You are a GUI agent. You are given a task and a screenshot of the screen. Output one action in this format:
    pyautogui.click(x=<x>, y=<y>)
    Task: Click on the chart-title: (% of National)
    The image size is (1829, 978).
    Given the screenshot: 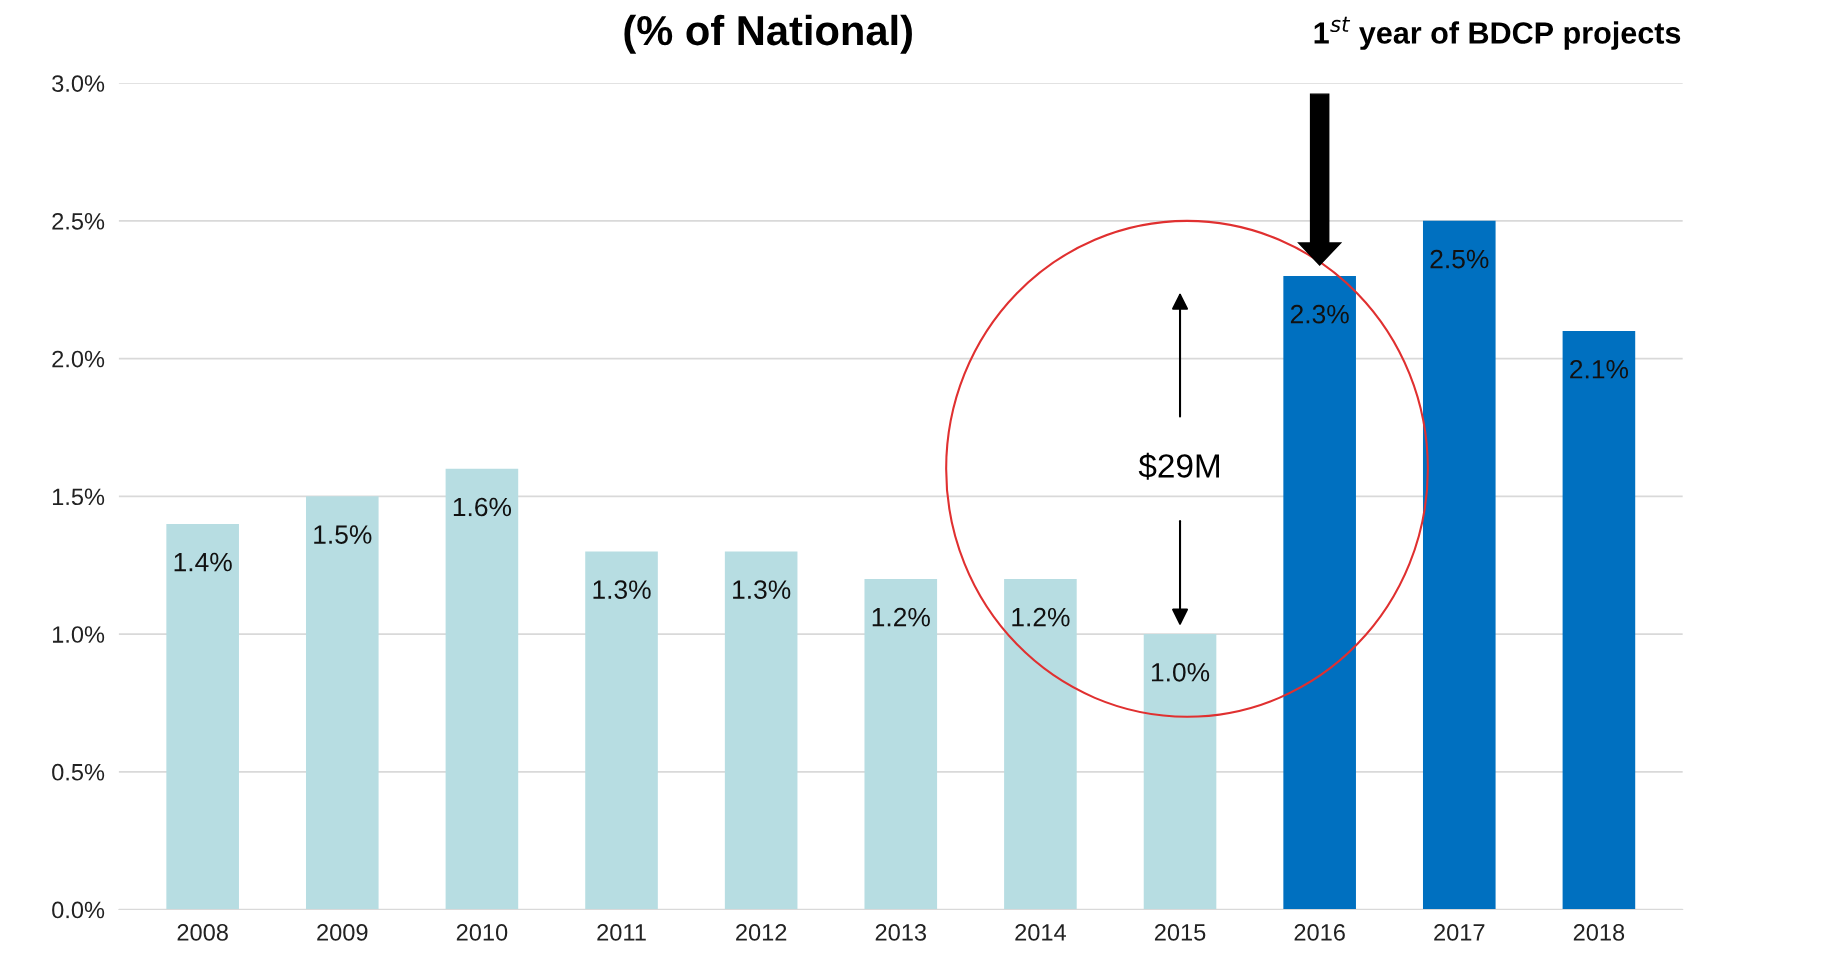 What is the action you would take?
    pyautogui.click(x=768, y=34)
    